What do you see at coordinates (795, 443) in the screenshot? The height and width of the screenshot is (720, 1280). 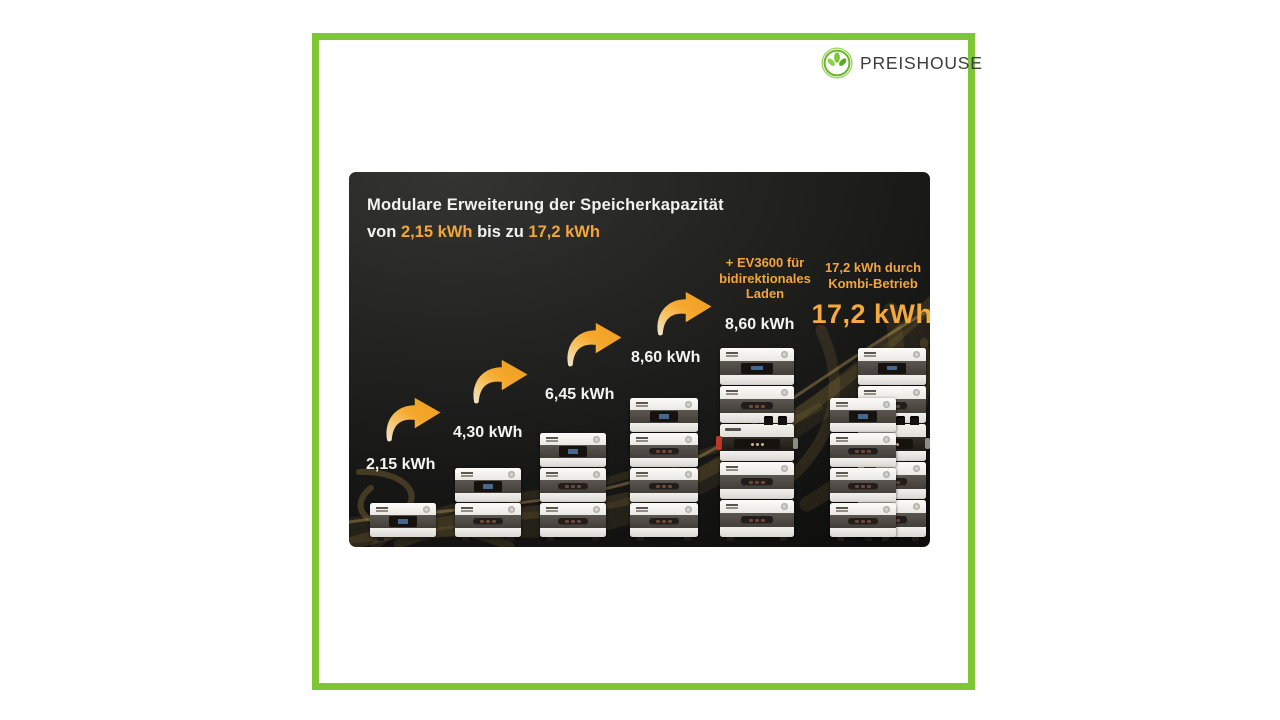 I see `side-grip` at bounding box center [795, 443].